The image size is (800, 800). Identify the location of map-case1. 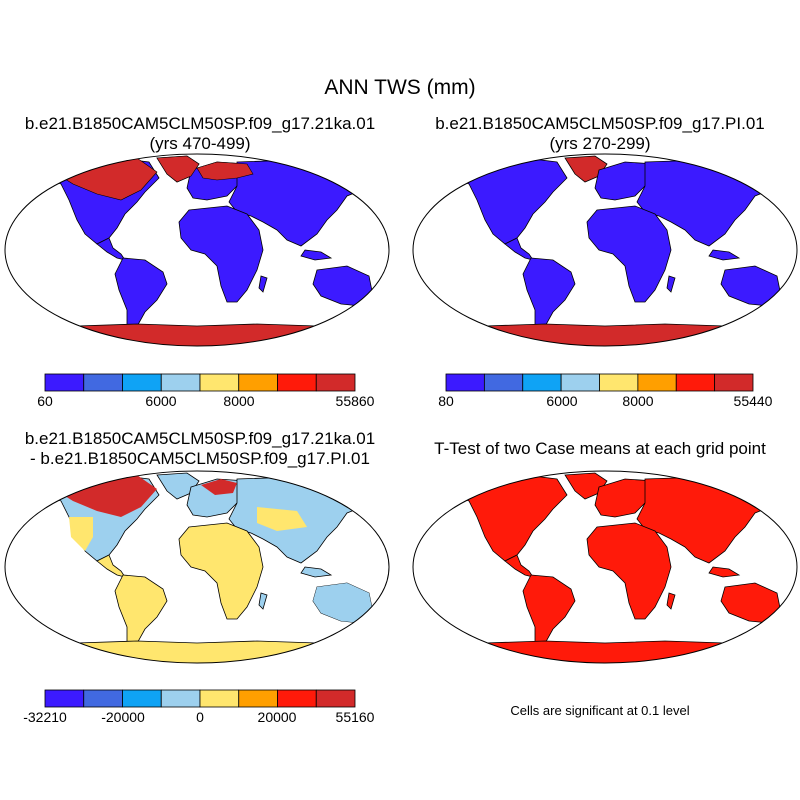
(197, 250).